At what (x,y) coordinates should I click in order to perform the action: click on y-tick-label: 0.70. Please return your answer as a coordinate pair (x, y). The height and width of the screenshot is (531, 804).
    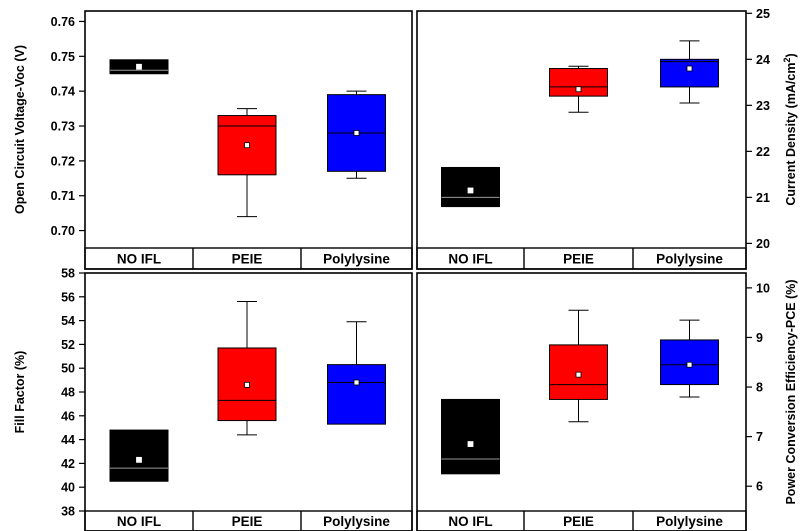
    Looking at the image, I should click on (63, 231).